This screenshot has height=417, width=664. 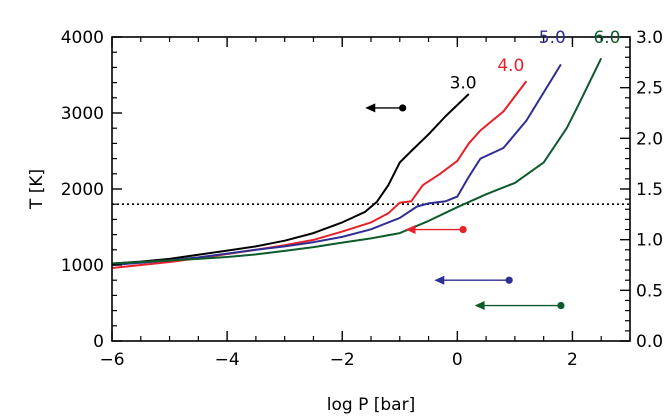 I want to click on series-label-3.0: 3.0, so click(x=463, y=84).